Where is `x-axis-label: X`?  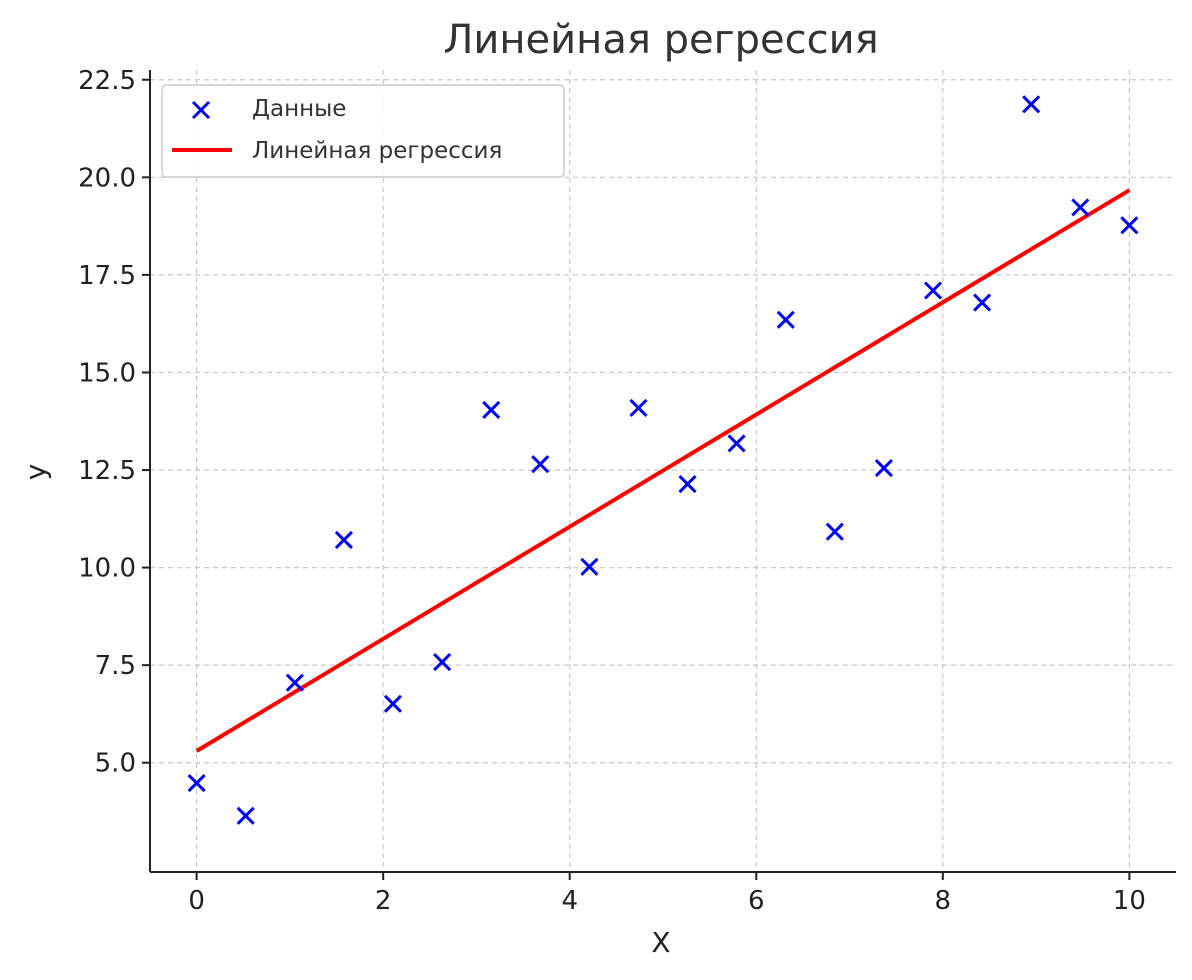
x-axis-label: X is located at coordinates (660, 942).